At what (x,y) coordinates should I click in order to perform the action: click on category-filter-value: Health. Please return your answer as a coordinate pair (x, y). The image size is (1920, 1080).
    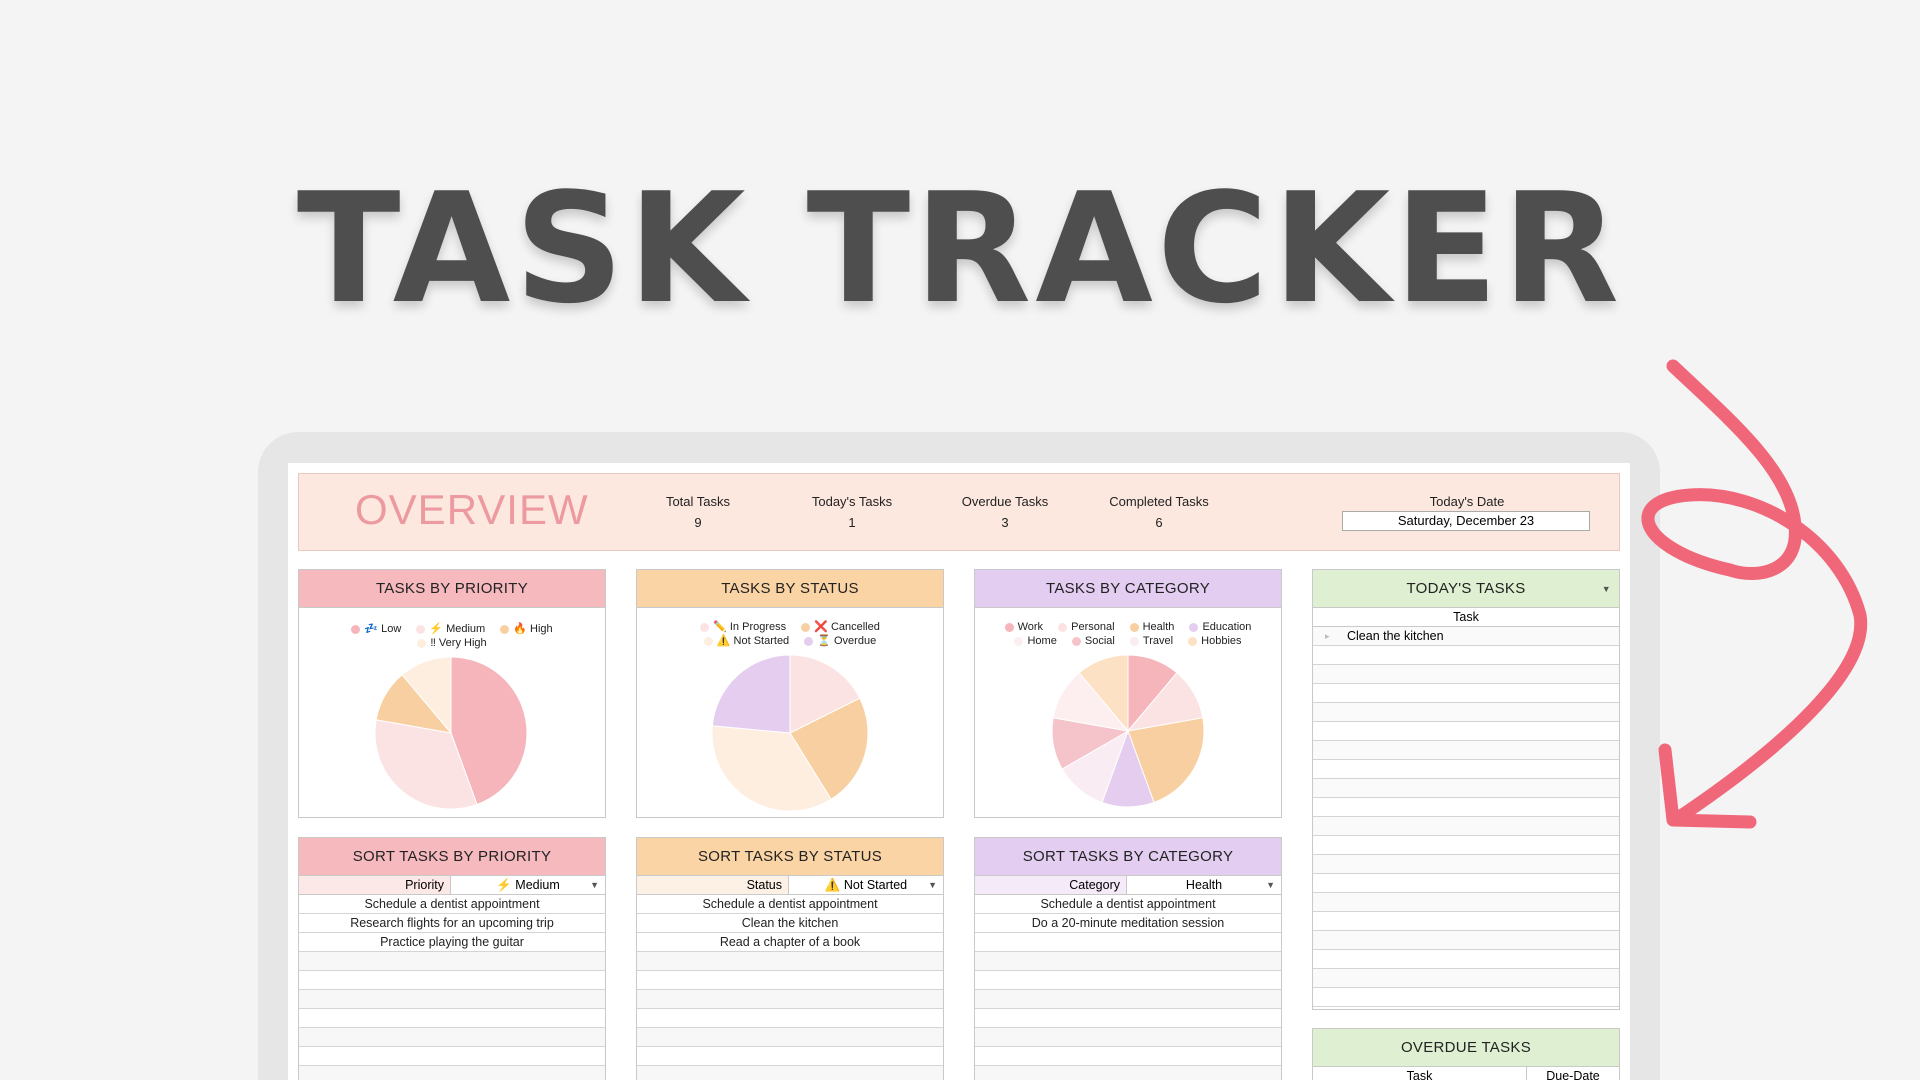
    Looking at the image, I should click on (1204, 885).